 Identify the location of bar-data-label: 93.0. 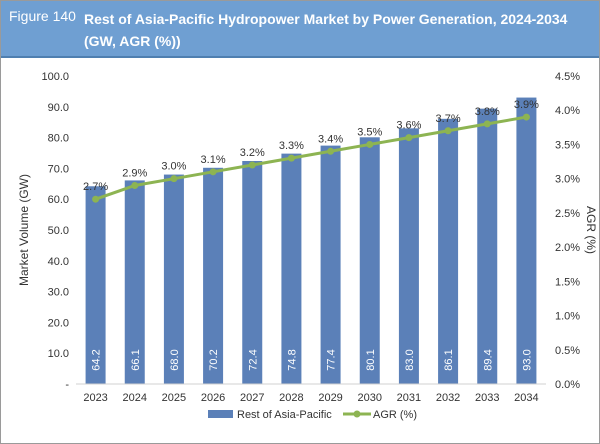
(527, 359).